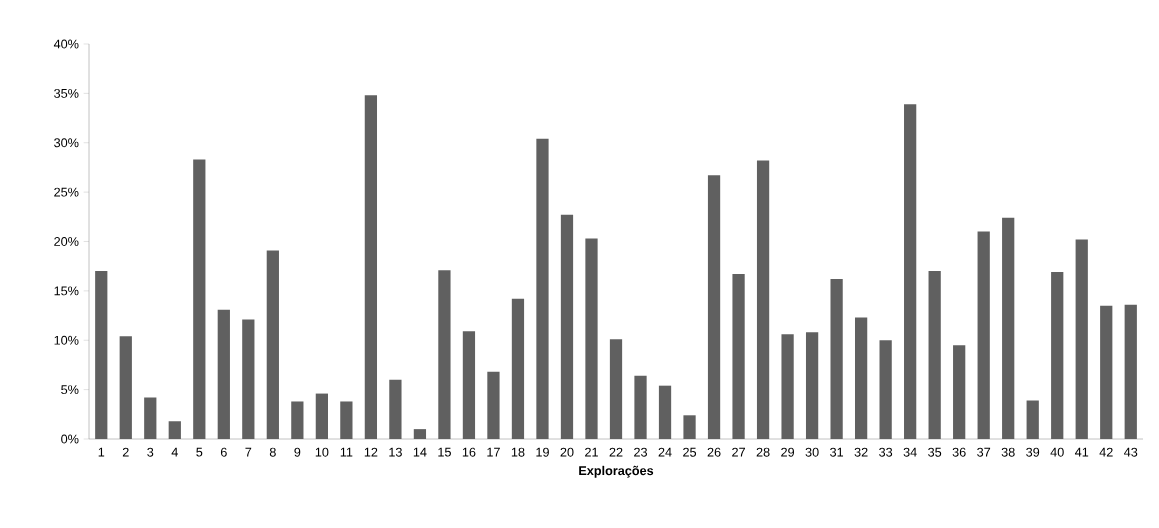 The height and width of the screenshot is (528, 1159). I want to click on x-tick-label: 3, so click(150, 452).